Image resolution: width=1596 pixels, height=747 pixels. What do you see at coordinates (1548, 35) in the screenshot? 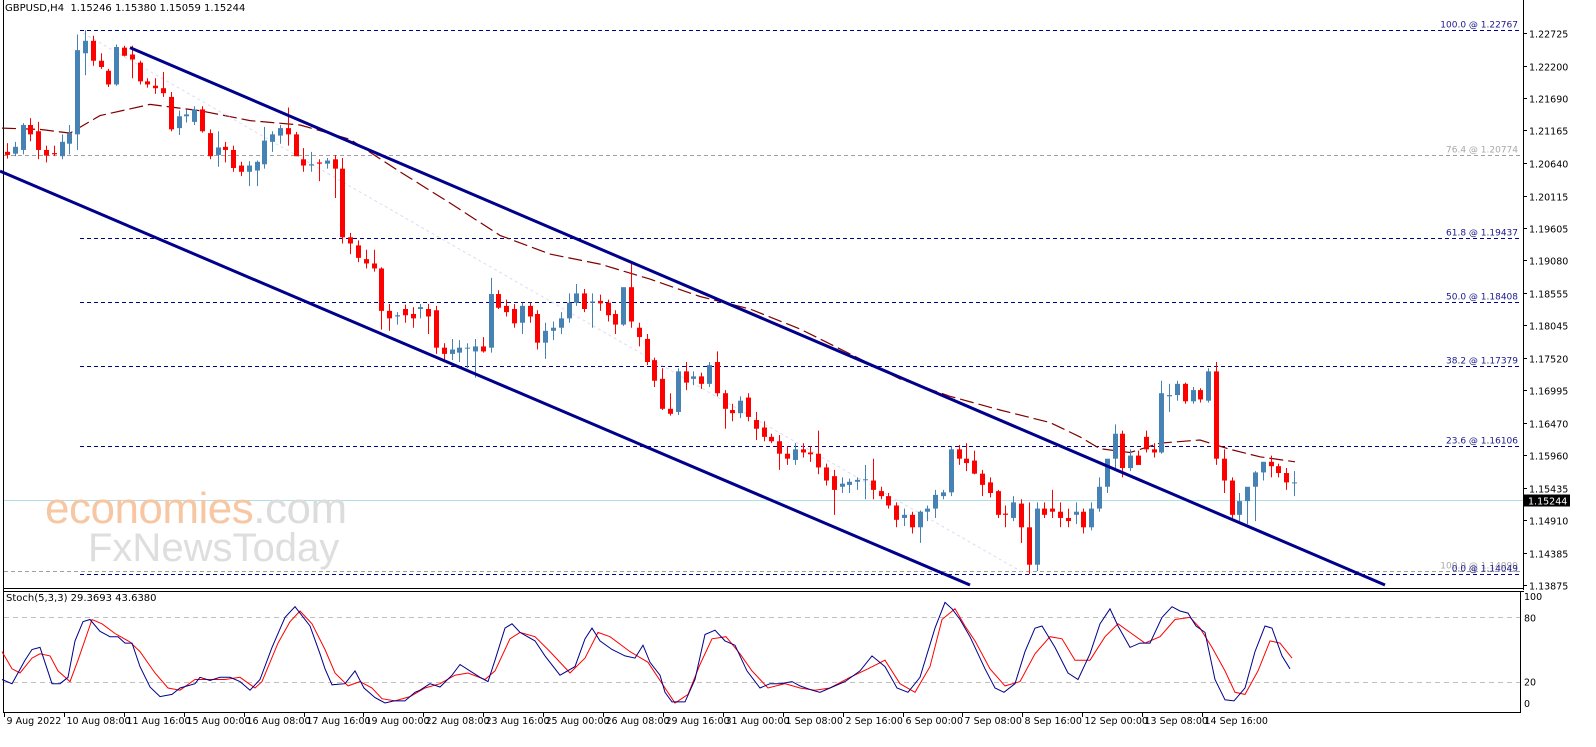
I see `price-tick-label: 1.22725` at bounding box center [1548, 35].